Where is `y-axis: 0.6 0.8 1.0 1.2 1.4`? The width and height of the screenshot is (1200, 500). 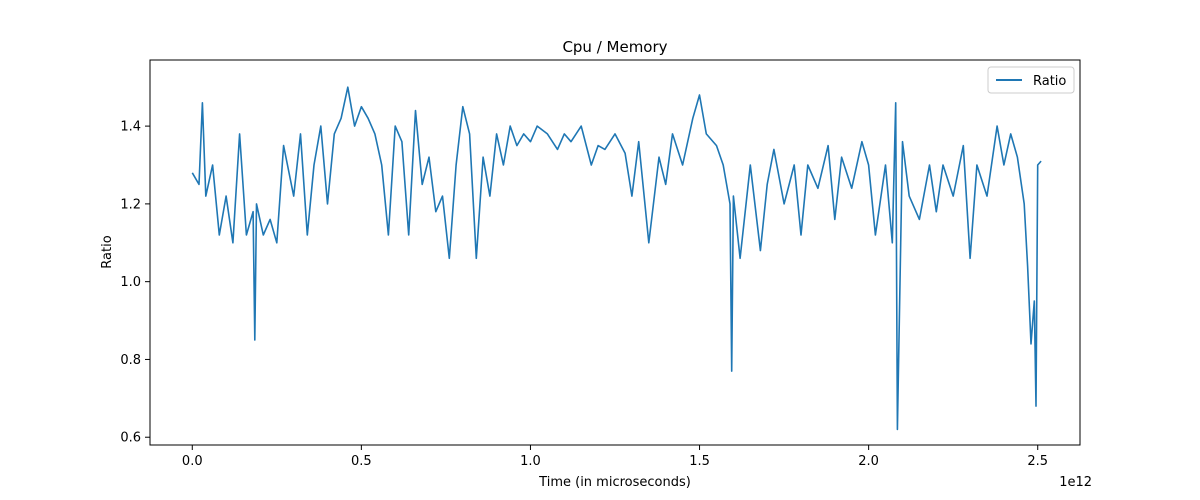 y-axis: 0.6 0.8 1.0 1.2 1.4 is located at coordinates (135, 283).